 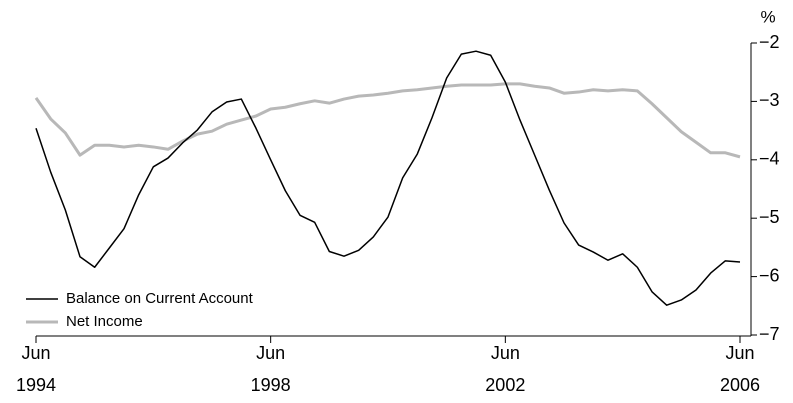 What do you see at coordinates (36, 369) in the screenshot?
I see `x-tick-label: Jun 1994` at bounding box center [36, 369].